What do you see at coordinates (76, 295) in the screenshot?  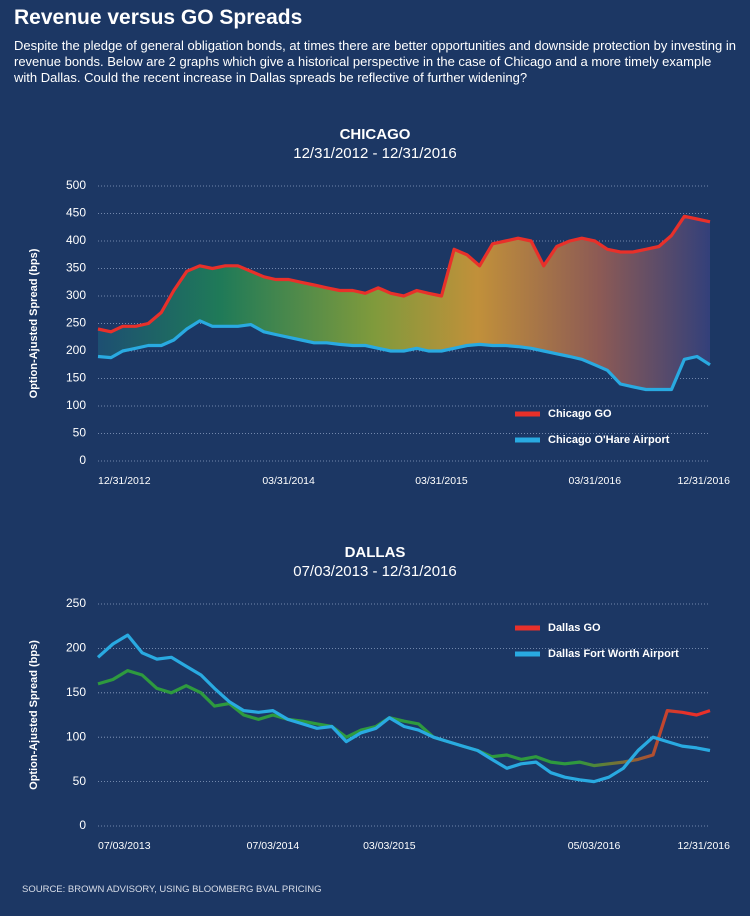 I see `y-tick-label: 300` at bounding box center [76, 295].